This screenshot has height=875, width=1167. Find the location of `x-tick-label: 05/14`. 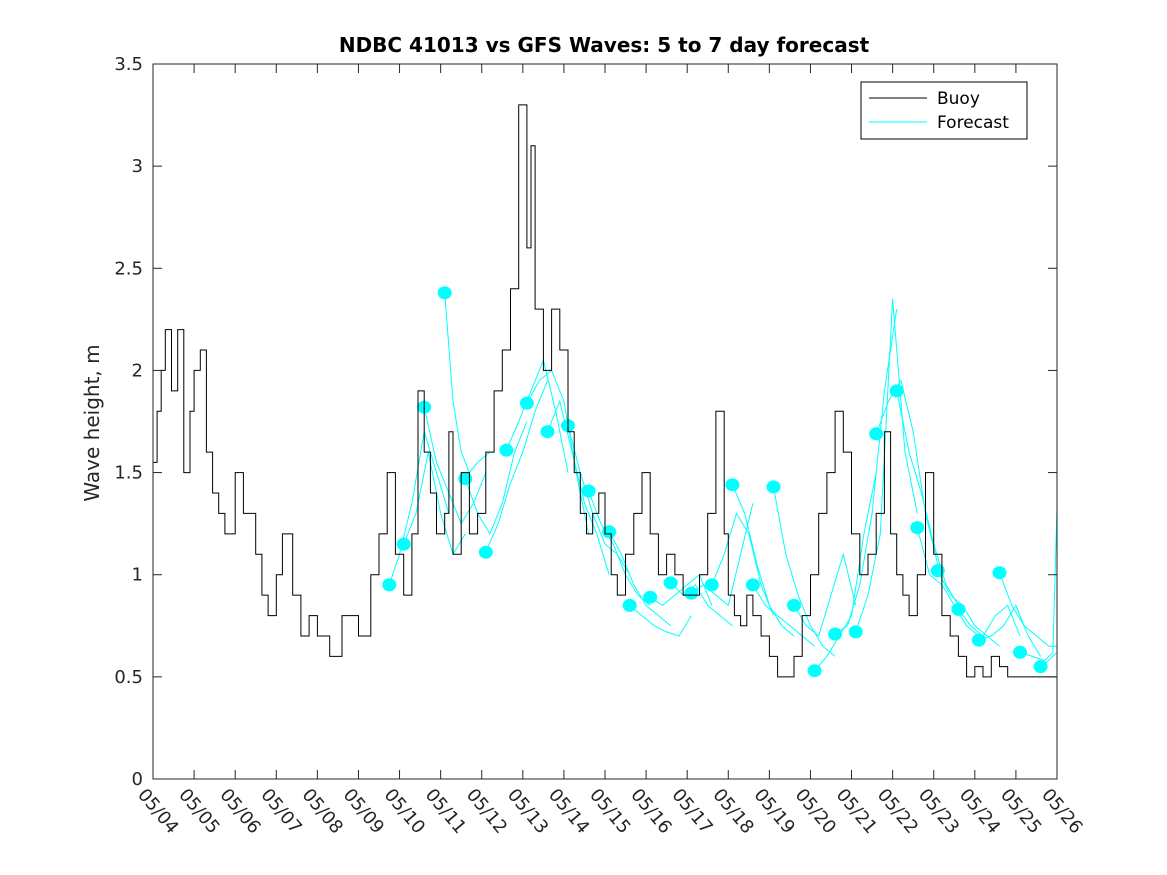

x-tick-label: 05/14 is located at coordinates (568, 811).